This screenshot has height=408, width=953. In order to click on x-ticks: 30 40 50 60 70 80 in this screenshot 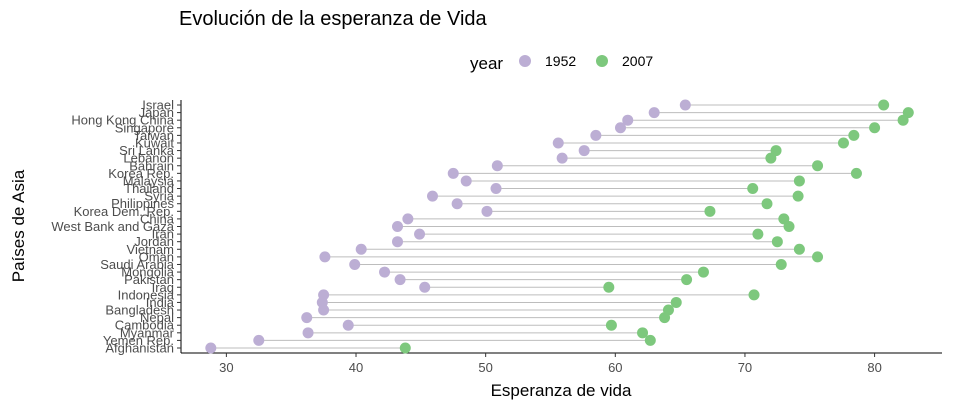, I will do `click(550, 364)`.